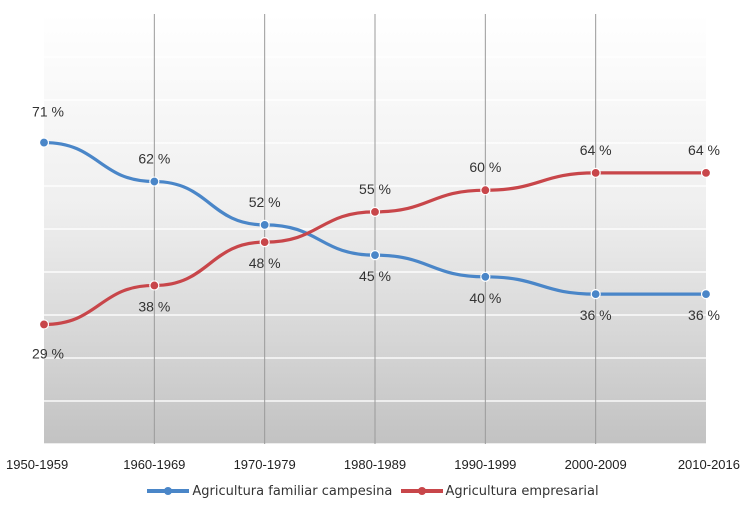  Describe the element at coordinates (375, 189) in the screenshot. I see `data-label: 55 %` at that location.